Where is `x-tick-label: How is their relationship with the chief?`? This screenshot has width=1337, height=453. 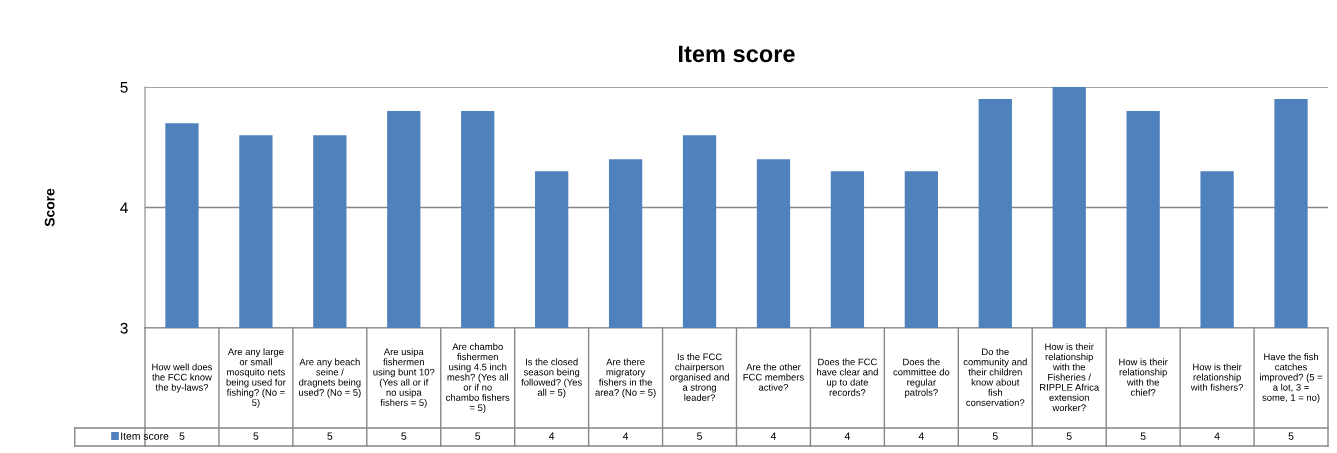 x-tick-label: How is their relationship with the chief? is located at coordinates (1143, 377).